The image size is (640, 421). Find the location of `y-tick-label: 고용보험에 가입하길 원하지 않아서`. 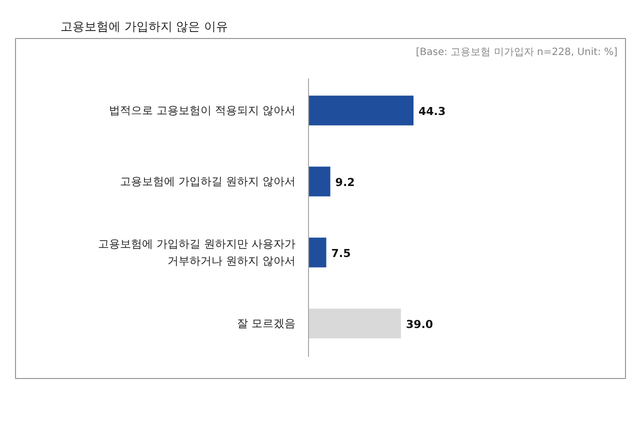

y-tick-label: 고용보험에 가입하길 원하지 않아서 is located at coordinates (208, 181).